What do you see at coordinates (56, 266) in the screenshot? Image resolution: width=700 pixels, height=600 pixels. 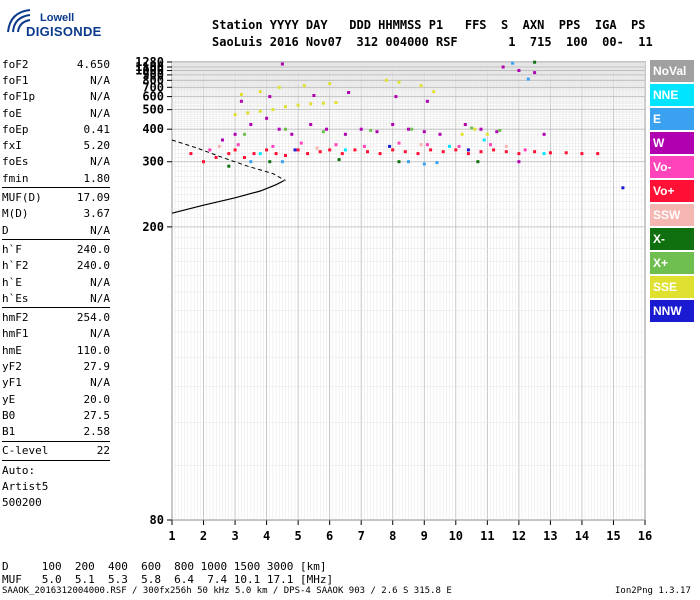 I see `param-row: h`F2 240.0` at bounding box center [56, 266].